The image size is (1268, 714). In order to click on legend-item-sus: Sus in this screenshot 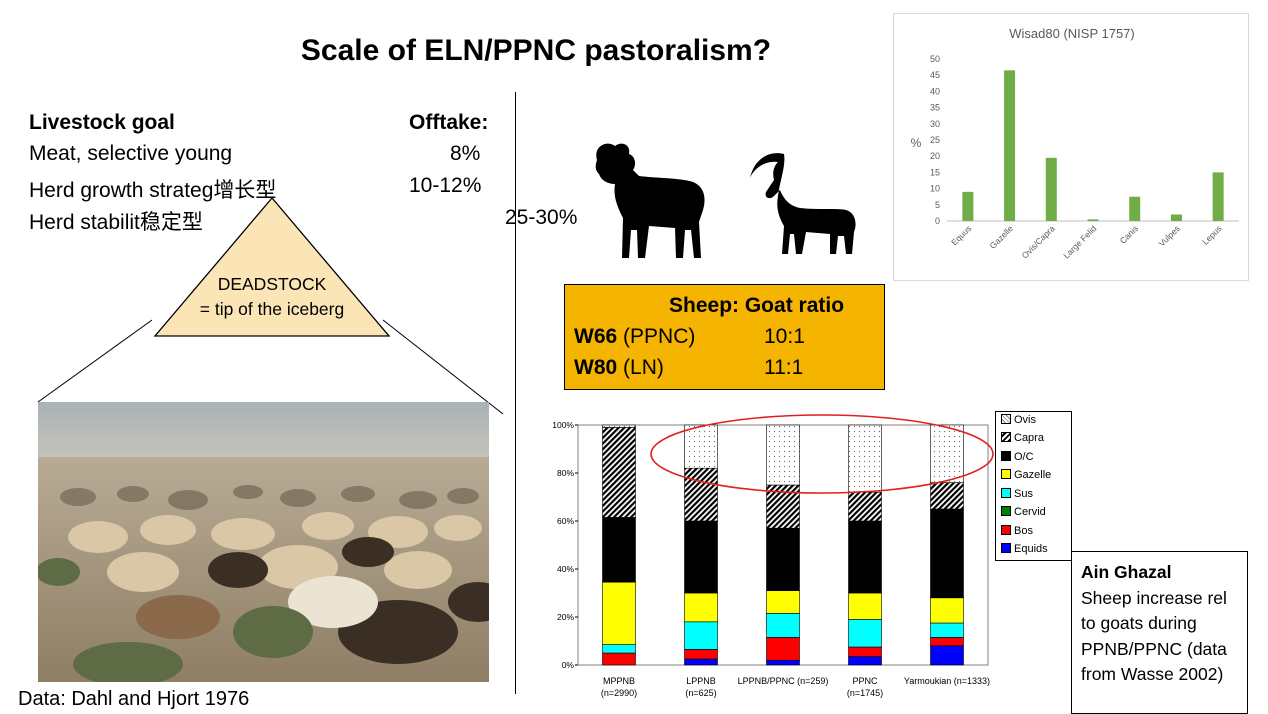, I will do `click(1017, 494)`.